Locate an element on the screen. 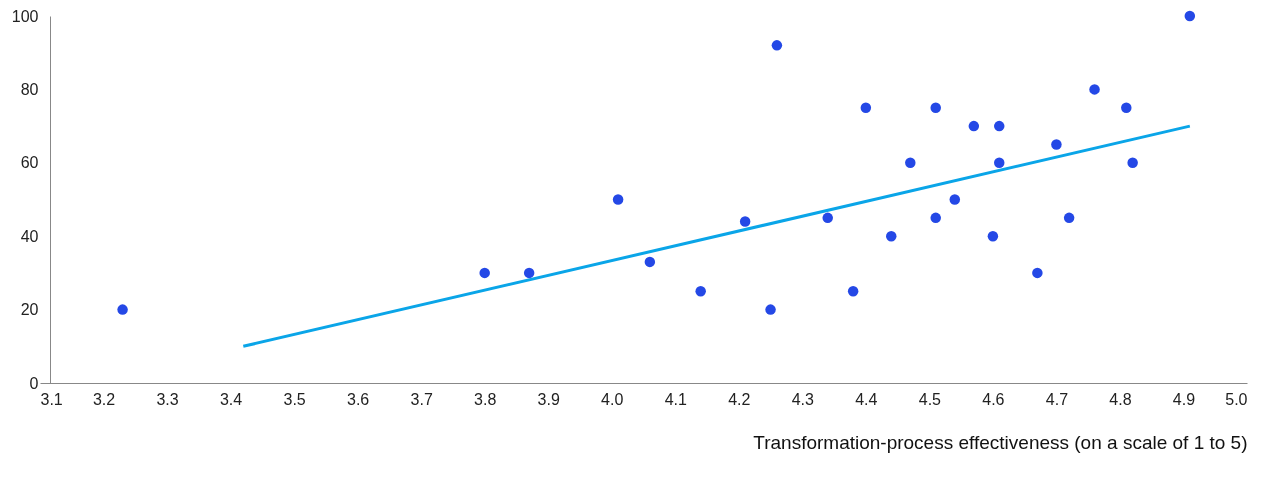 The height and width of the screenshot is (477, 1275). y-tick-label: 40 is located at coordinates (29, 236).